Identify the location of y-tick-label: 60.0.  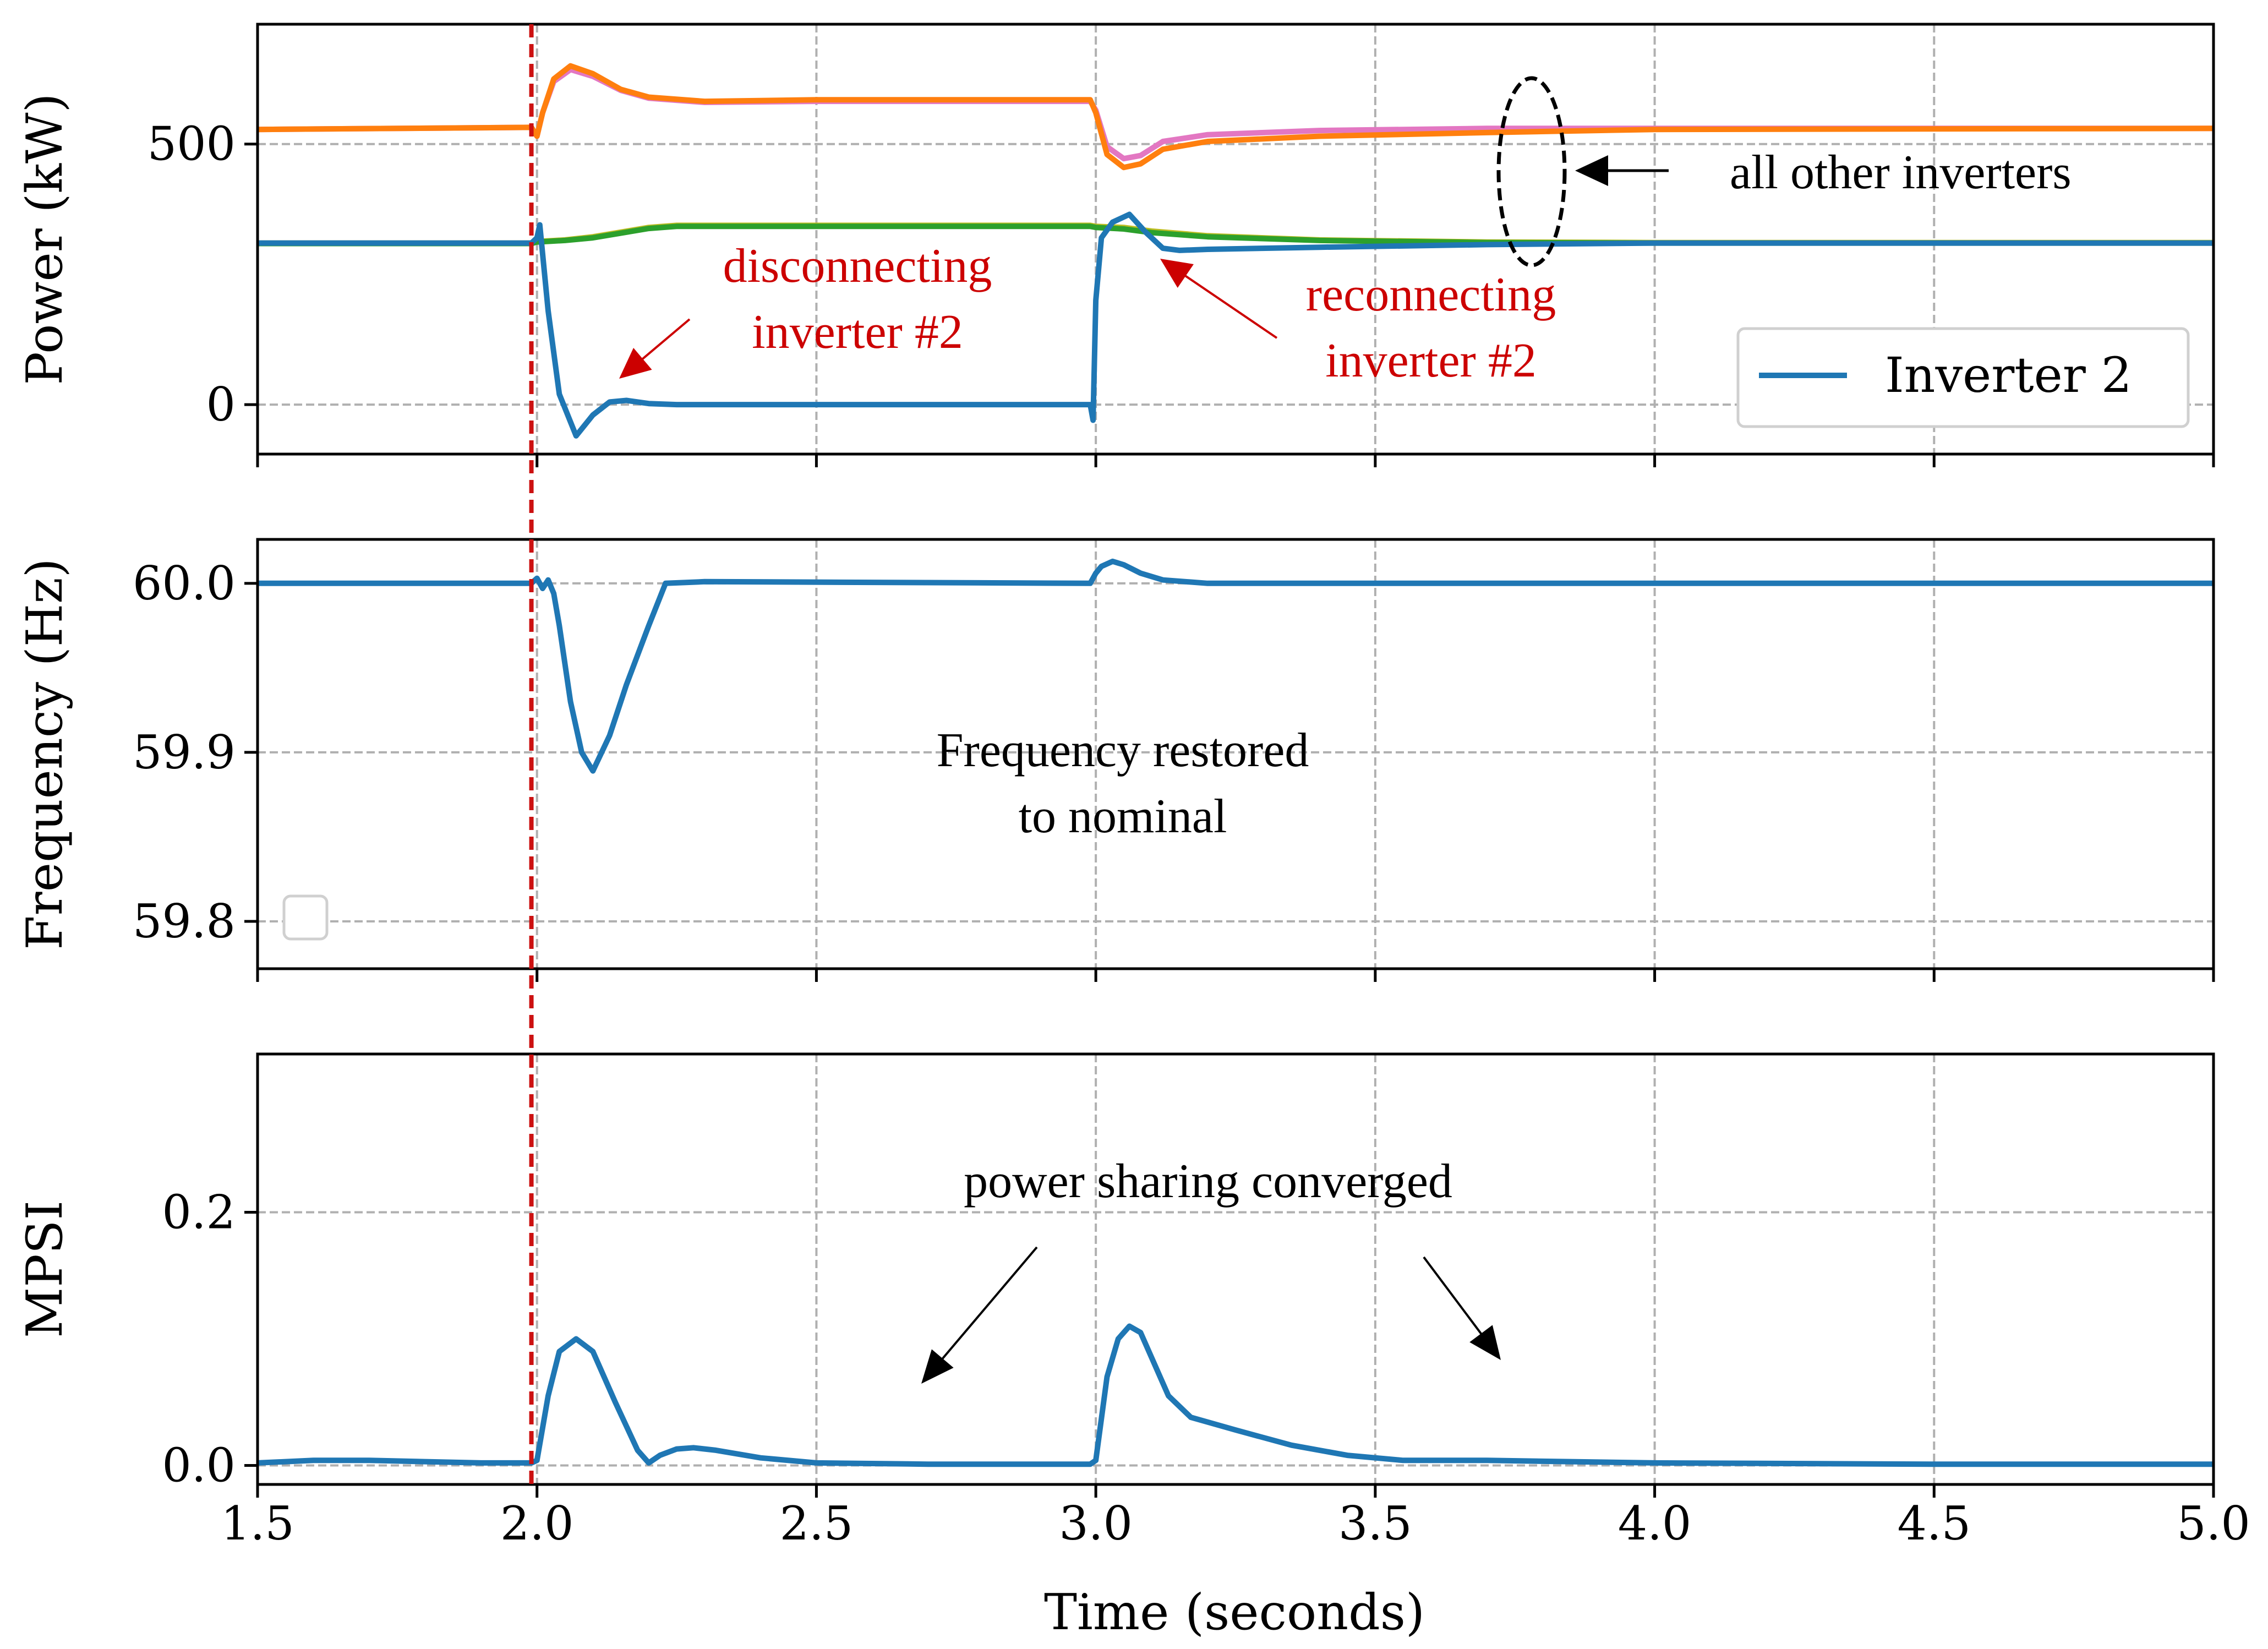
(184, 583).